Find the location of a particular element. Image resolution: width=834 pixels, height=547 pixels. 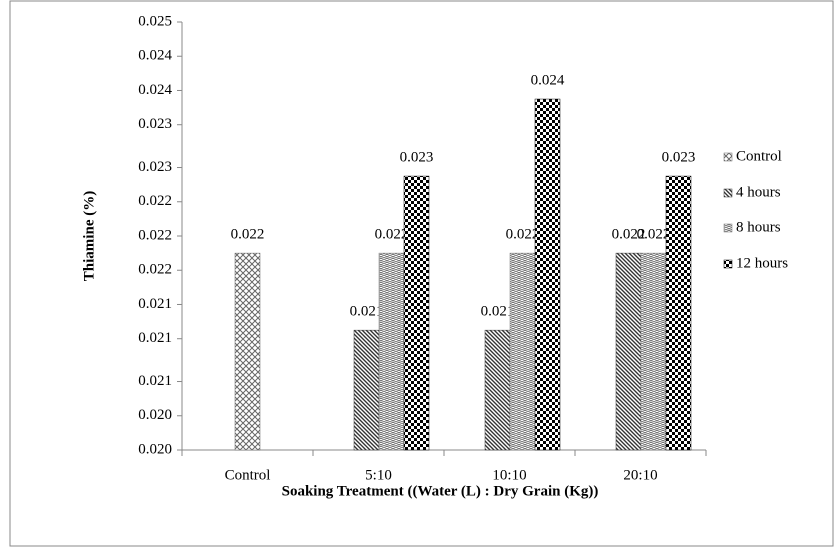

legend-label: 4 hours is located at coordinates (758, 192).